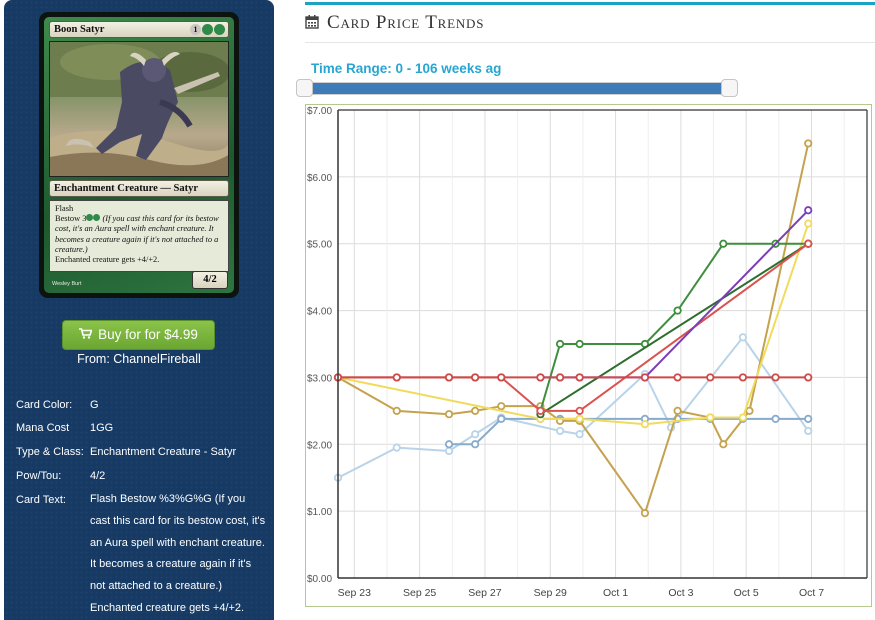 This screenshot has width=875, height=620. What do you see at coordinates (304, 88) in the screenshot?
I see `slider-handle-start` at bounding box center [304, 88].